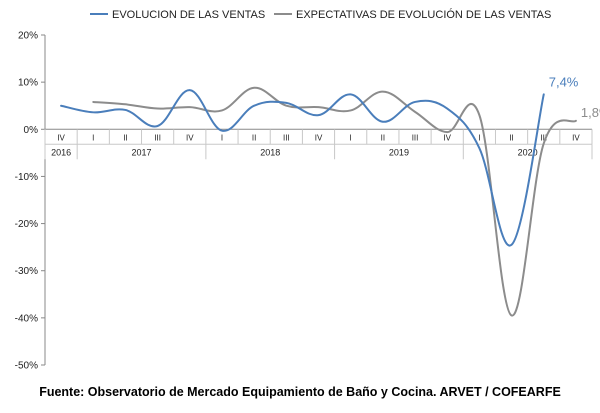  Describe the element at coordinates (142, 152) in the screenshot. I see `year-label: 2017` at that location.